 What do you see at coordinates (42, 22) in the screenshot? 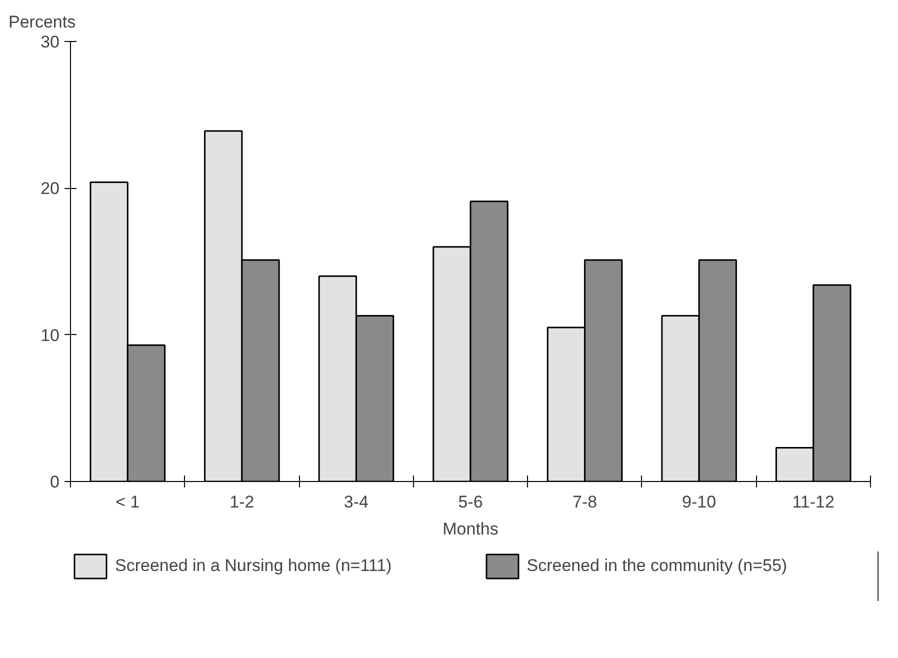
I see `y-axis-title: Percents` at bounding box center [42, 22].